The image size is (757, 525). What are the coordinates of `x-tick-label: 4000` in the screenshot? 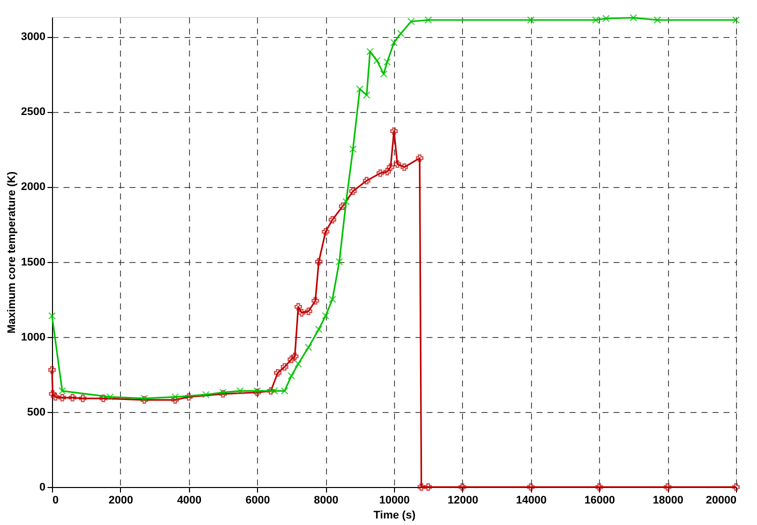 It's located at (189, 500).